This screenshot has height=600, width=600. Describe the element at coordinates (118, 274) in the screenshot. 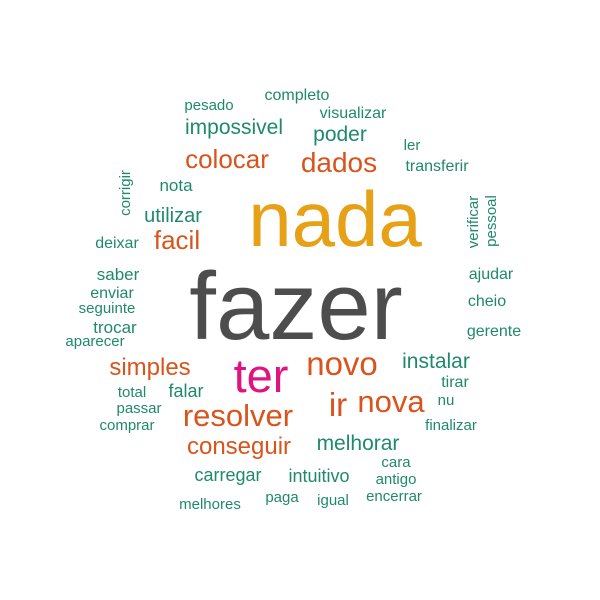

I see `word-saber: saber` at that location.